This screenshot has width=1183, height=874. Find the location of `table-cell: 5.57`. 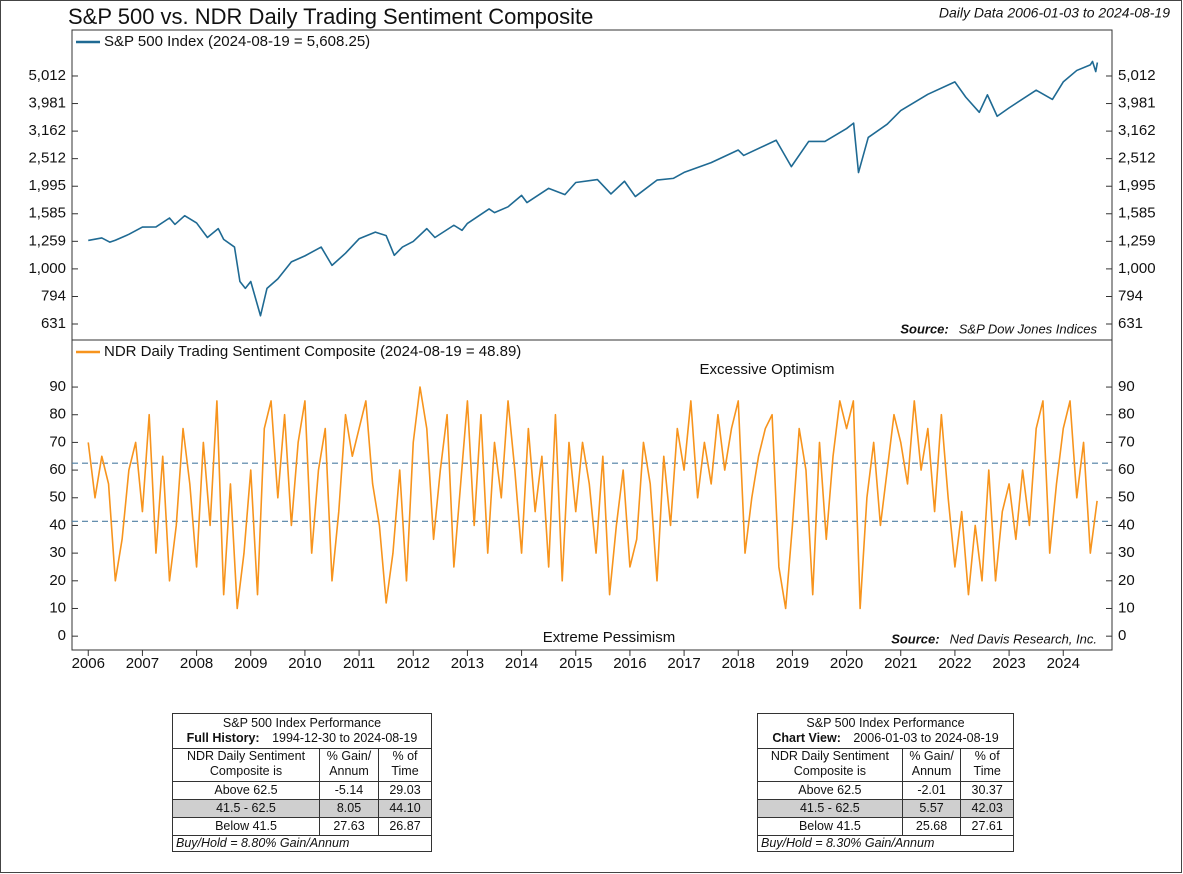

table-cell: 5.57 is located at coordinates (931, 808).